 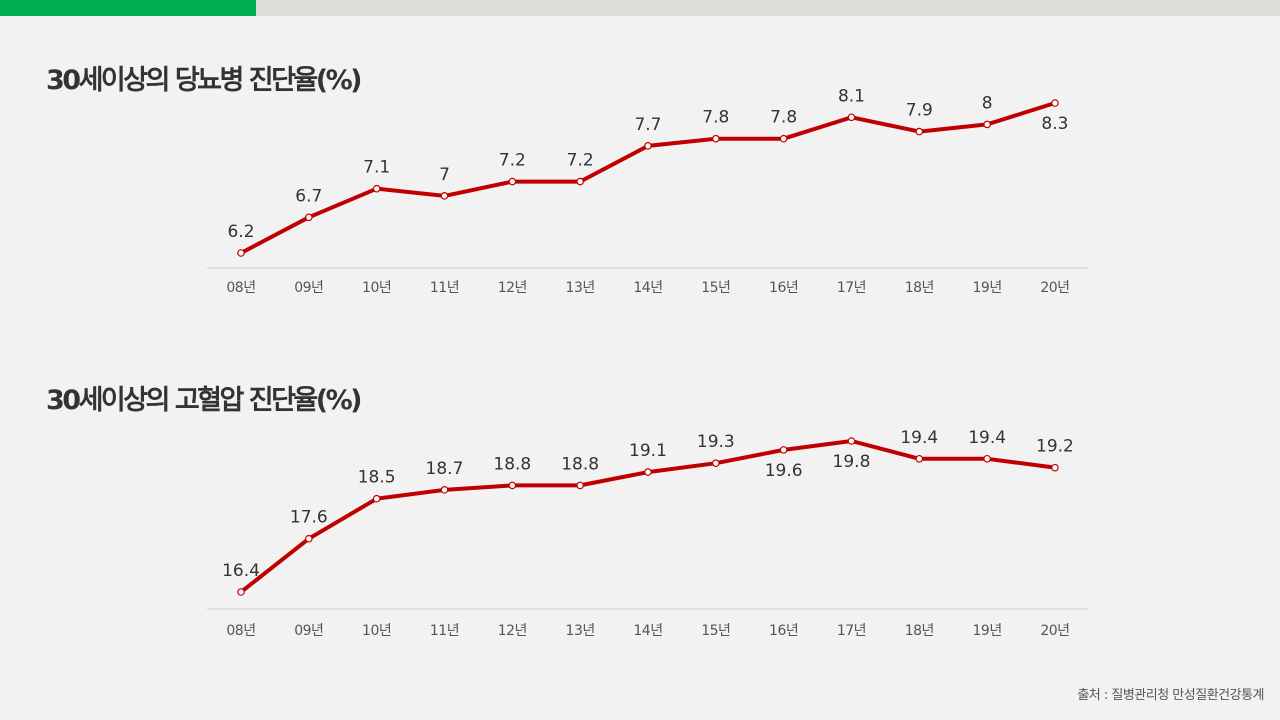 What do you see at coordinates (987, 103) in the screenshot?
I see `diabetes-data-label: 8` at bounding box center [987, 103].